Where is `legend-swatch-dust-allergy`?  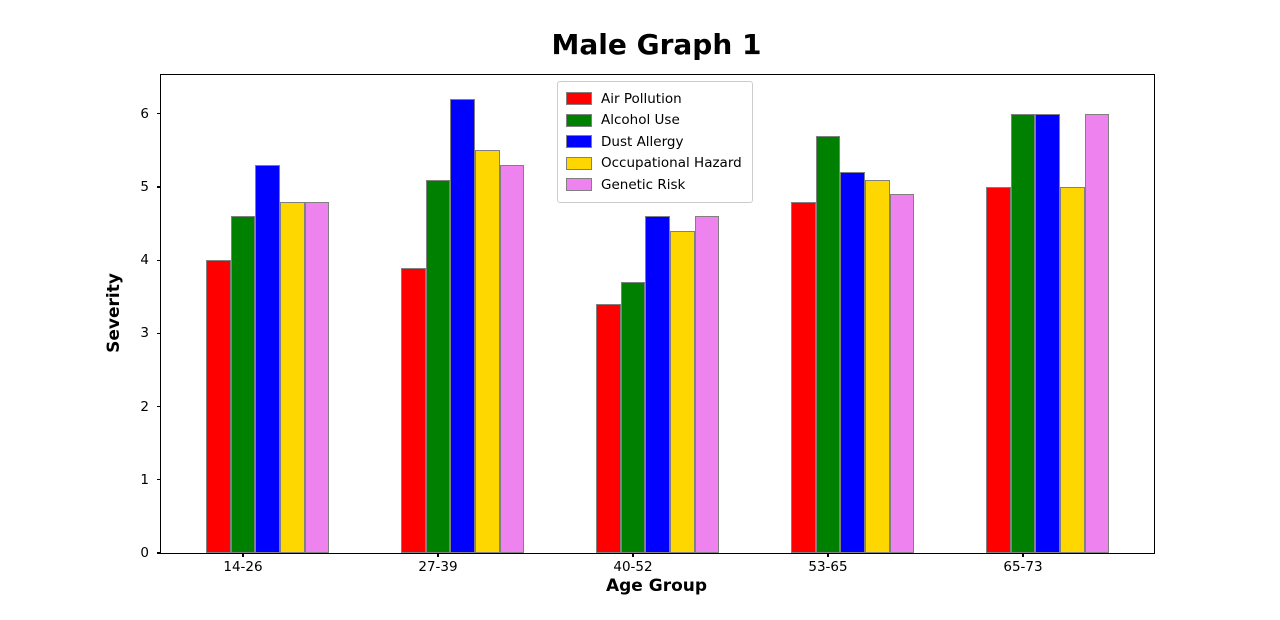 legend-swatch-dust-allergy is located at coordinates (579, 142).